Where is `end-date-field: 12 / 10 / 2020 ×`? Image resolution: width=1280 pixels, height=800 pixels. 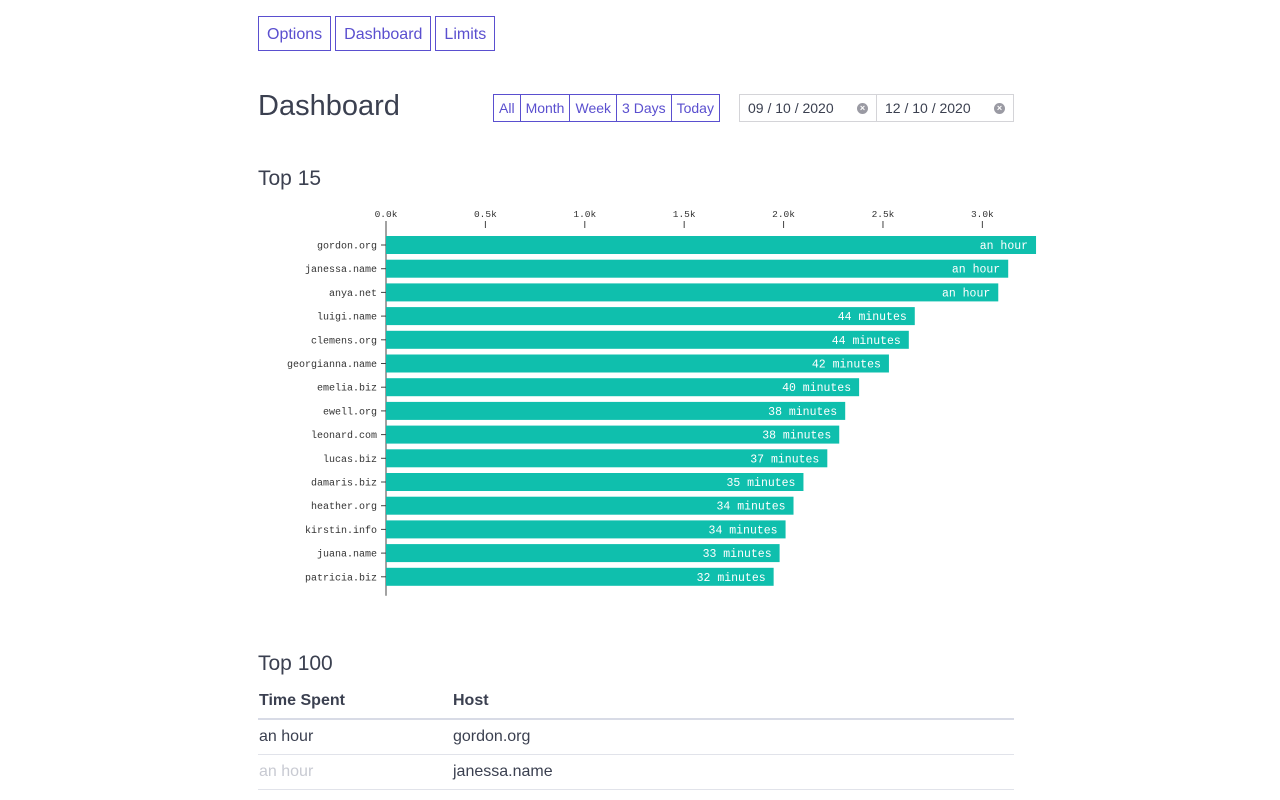
end-date-field: 12 / 10 / 2020 × is located at coordinates (944, 108).